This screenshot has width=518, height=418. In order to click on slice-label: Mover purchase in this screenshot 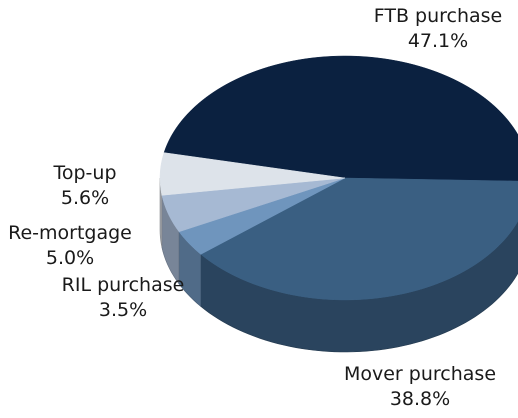, I will do `click(420, 374)`.